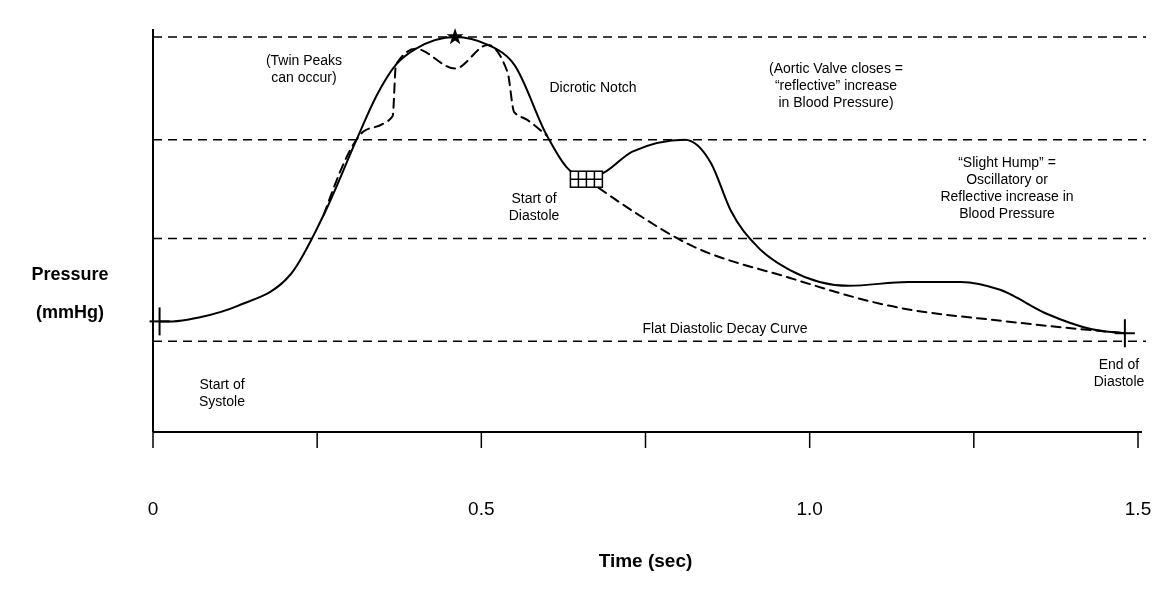 This screenshot has height=592, width=1157. Describe the element at coordinates (304, 68) in the screenshot. I see `annotation: (Twin Peaks can occur)` at that location.